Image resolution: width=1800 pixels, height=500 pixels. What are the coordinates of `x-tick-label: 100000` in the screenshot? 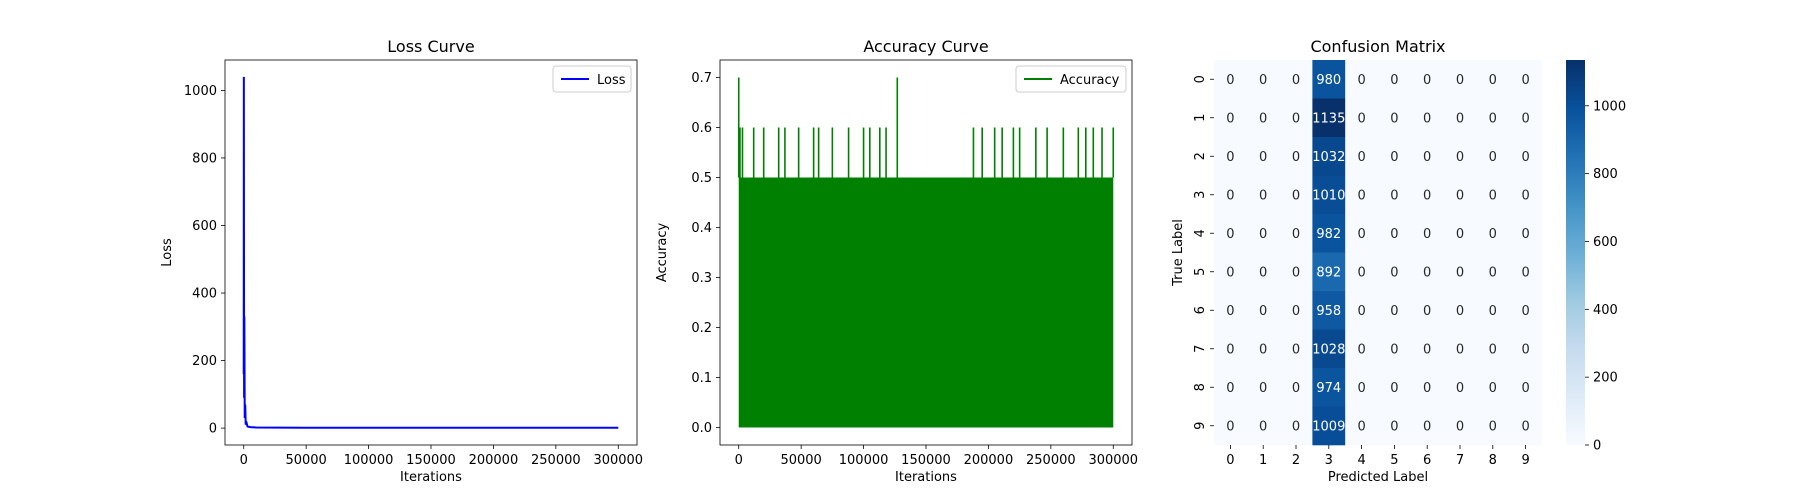 It's located at (864, 460).